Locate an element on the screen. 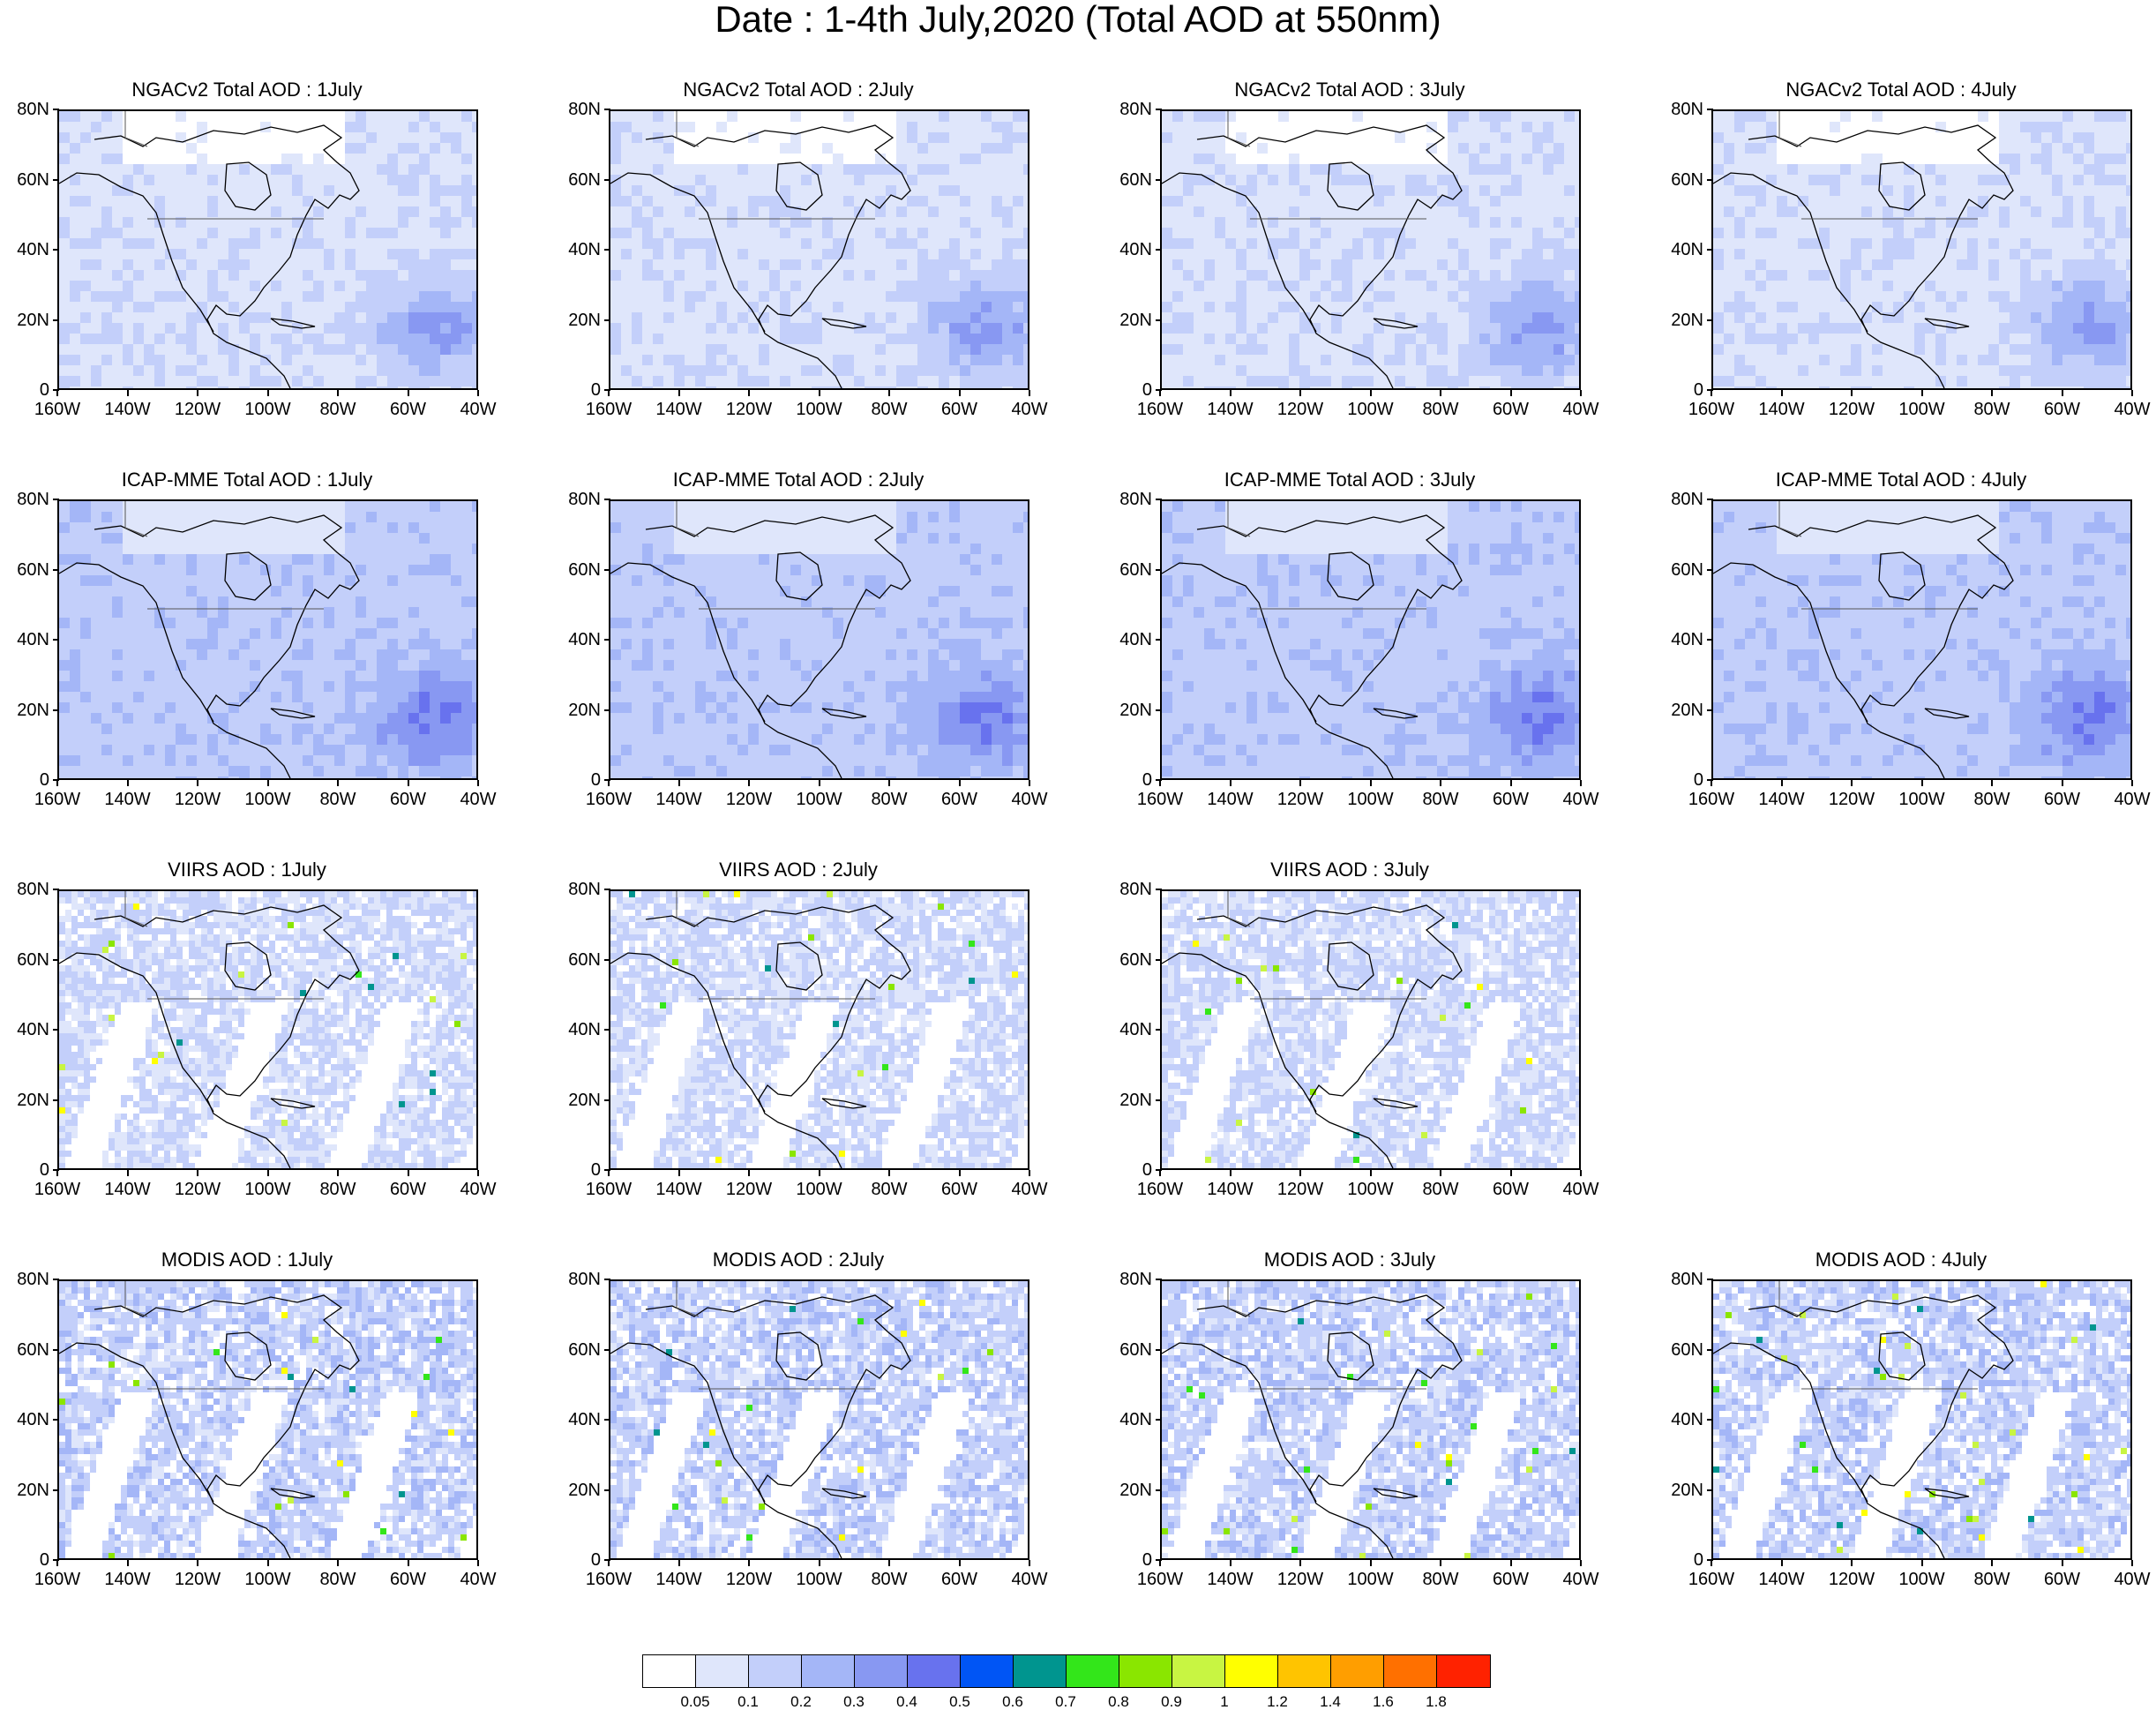 The image size is (2156, 1710). colorbar-label: 0.2 is located at coordinates (801, 1702).